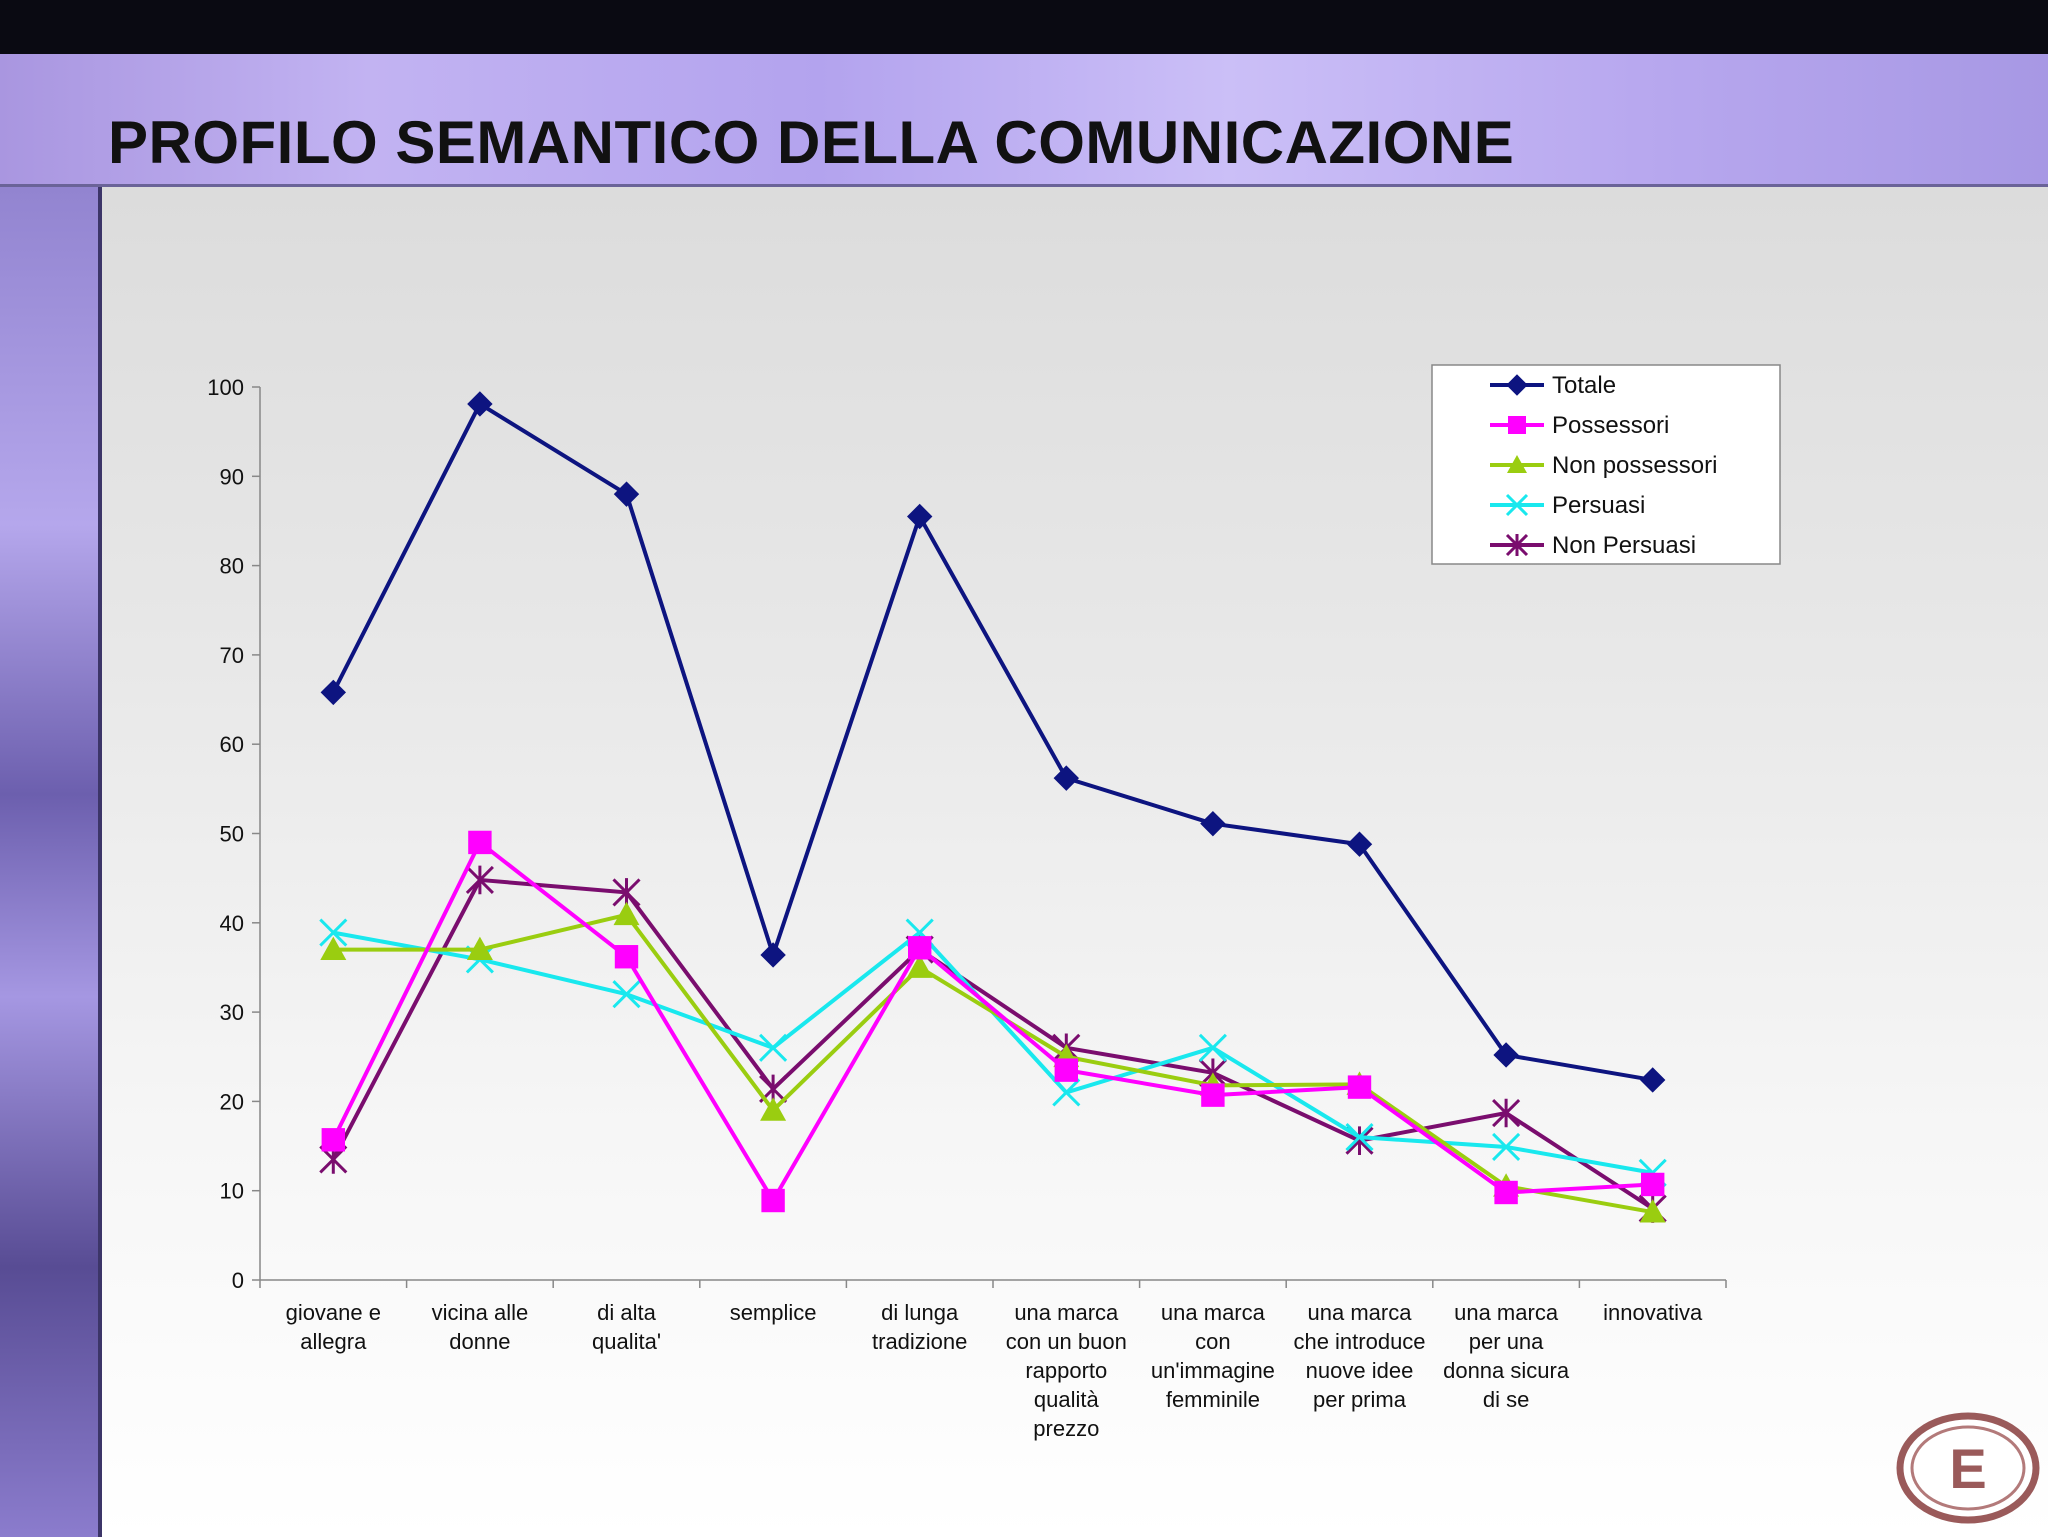 The image size is (2048, 1537). What do you see at coordinates (1359, 1341) in the screenshot?
I see `x-tick-label: che introduce` at bounding box center [1359, 1341].